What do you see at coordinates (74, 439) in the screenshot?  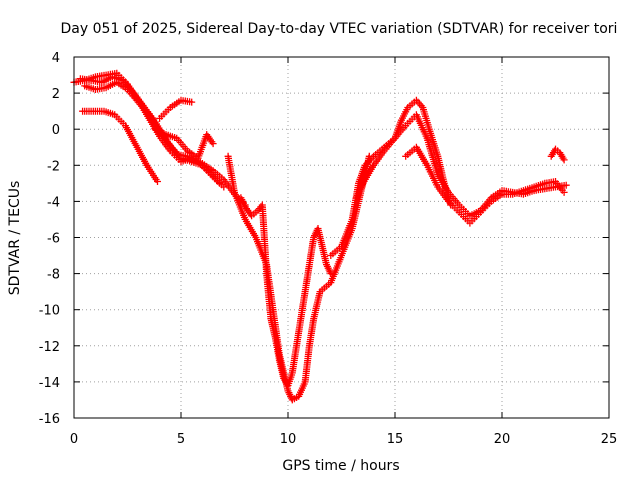 I see `x-tick-label: 0` at bounding box center [74, 439].